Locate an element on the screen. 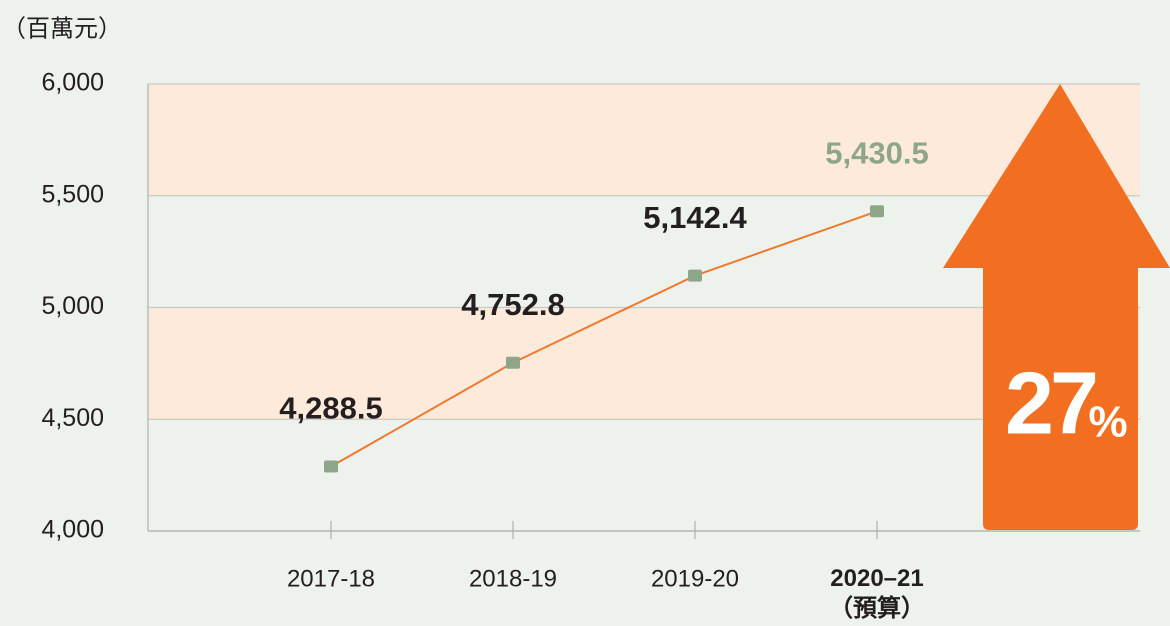 Image resolution: width=1170 pixels, height=626 pixels. x-tick-label: 2019-20 is located at coordinates (695, 578).